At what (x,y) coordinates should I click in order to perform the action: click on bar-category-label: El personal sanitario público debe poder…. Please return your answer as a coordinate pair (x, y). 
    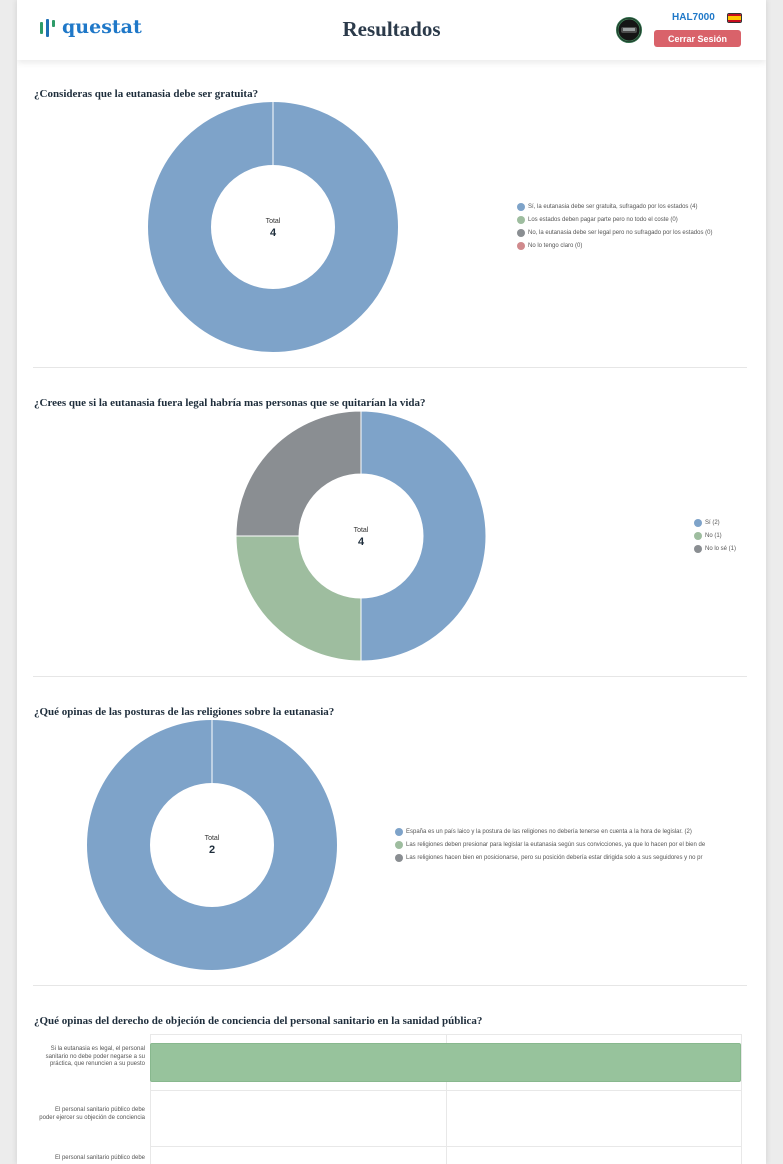
    Looking at the image, I should click on (92, 1114).